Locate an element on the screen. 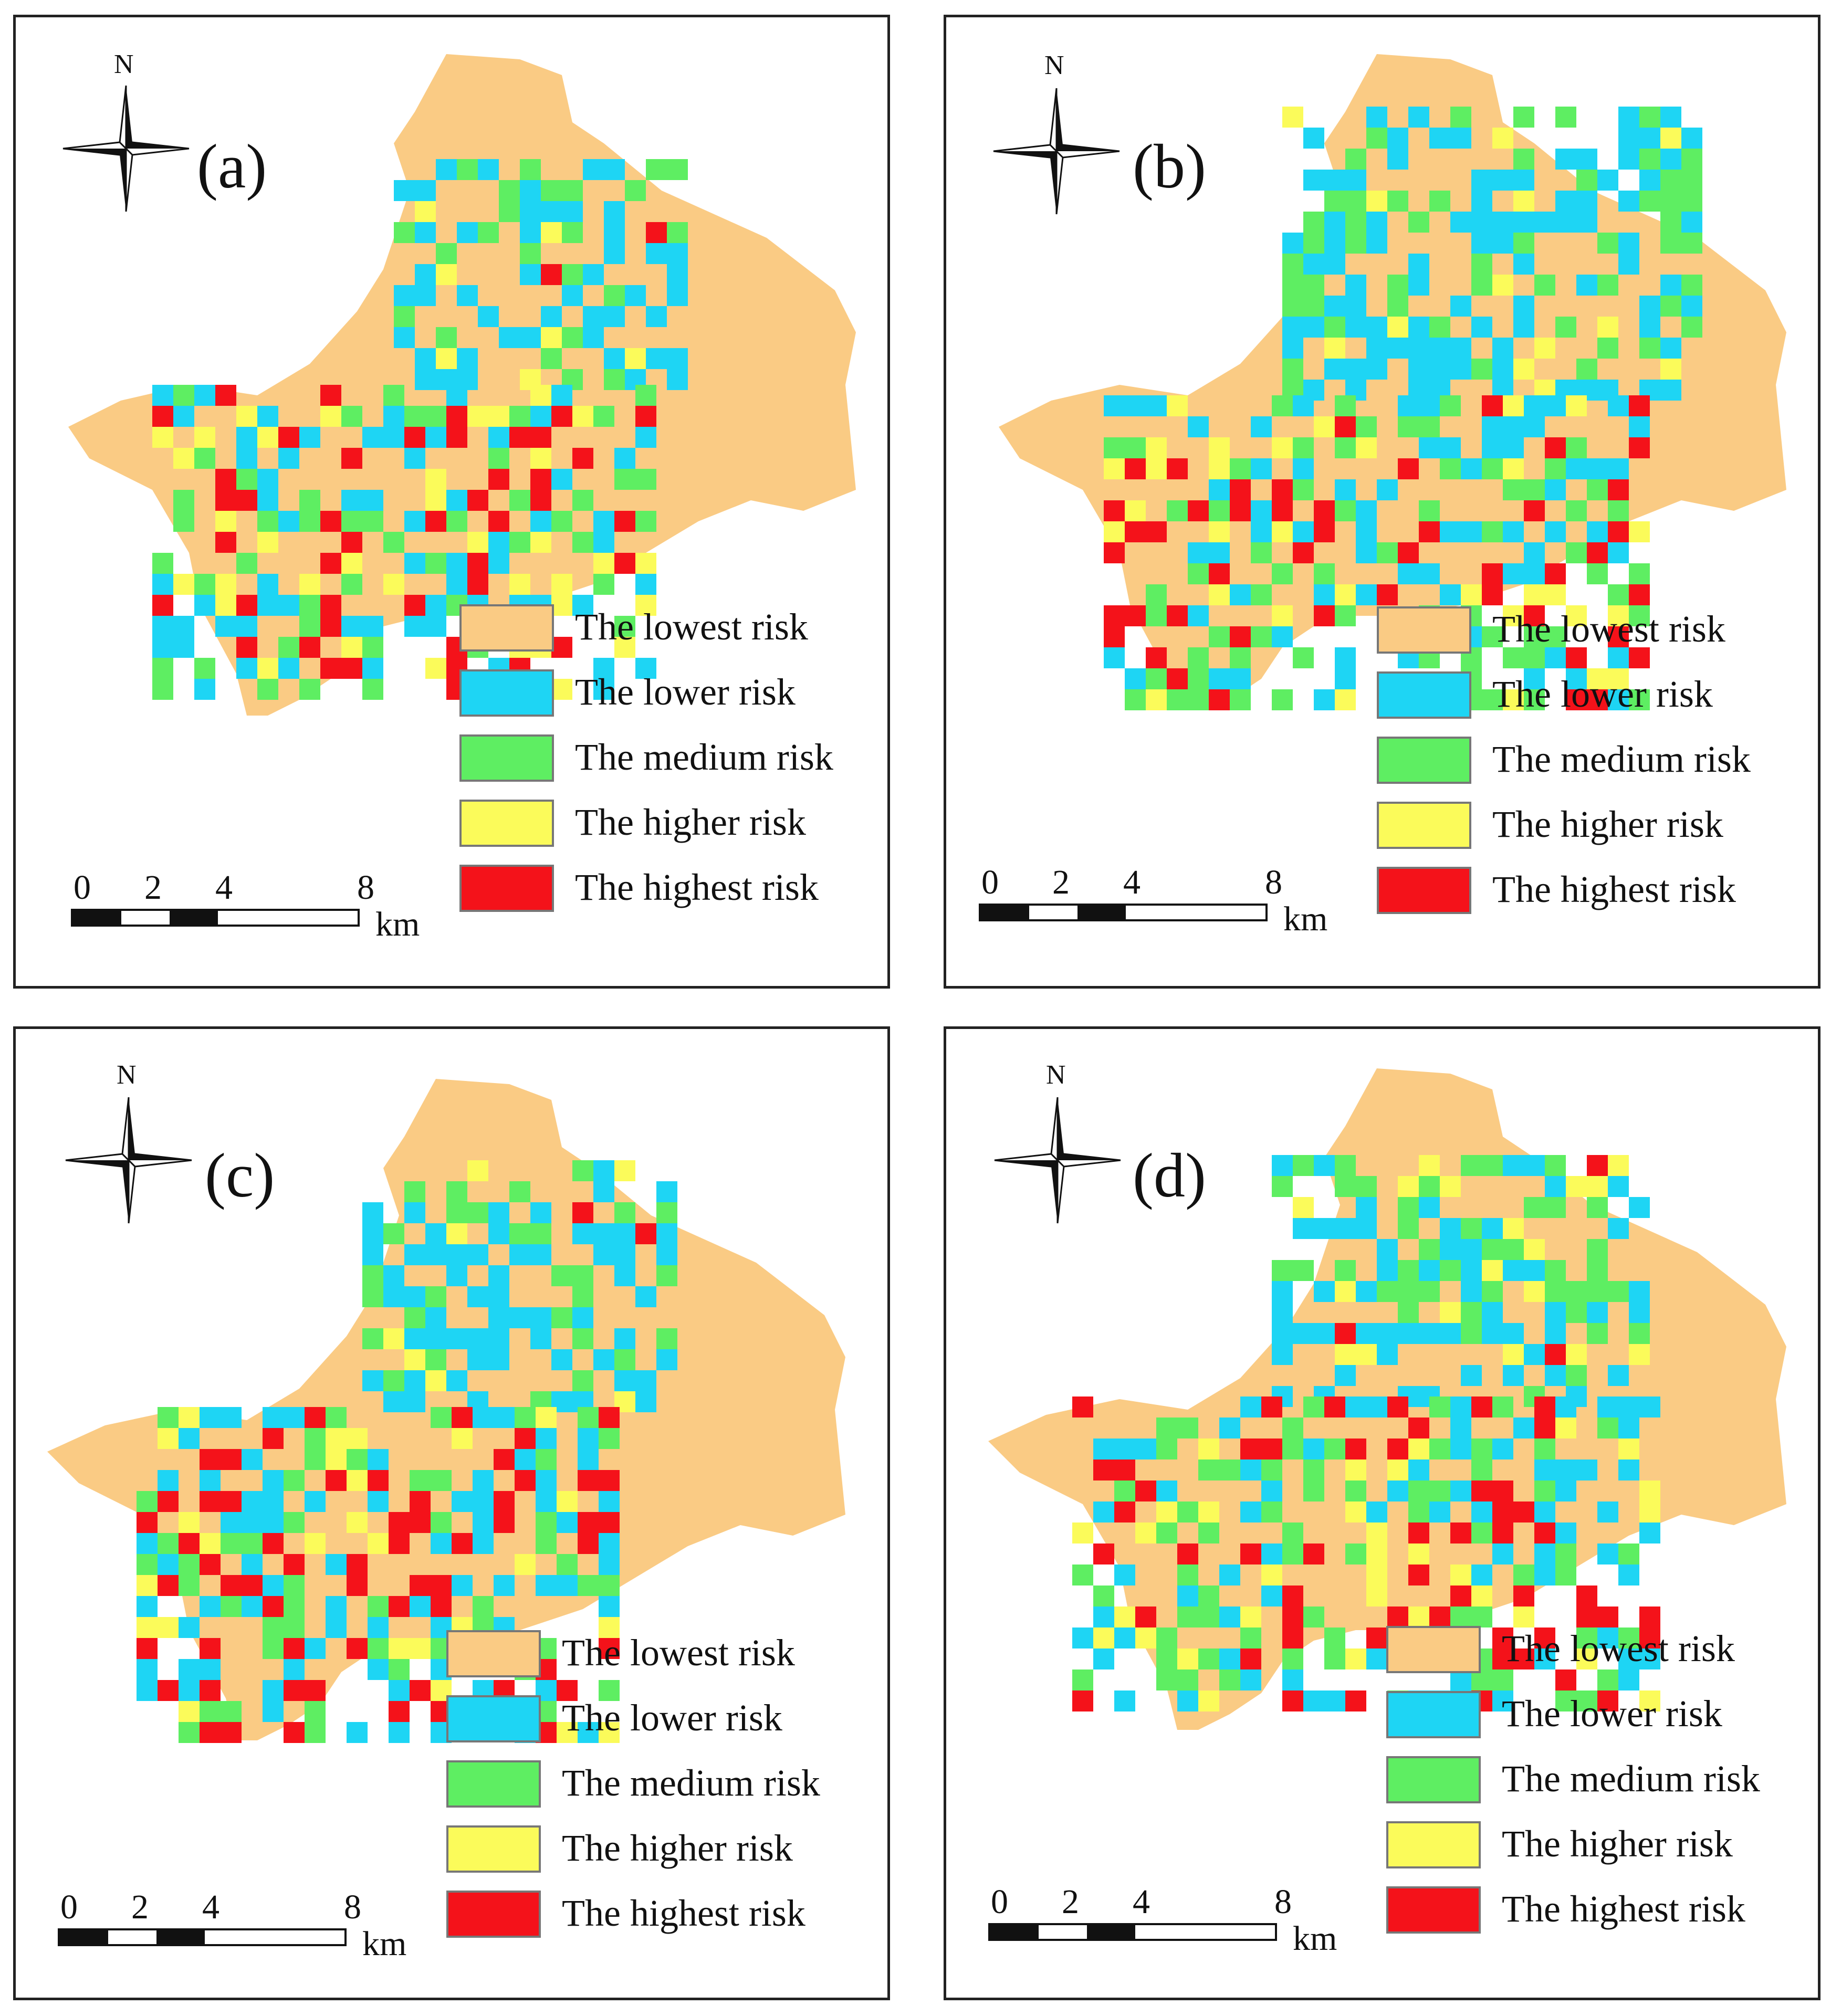  swatch-lower is located at coordinates (493, 1718).